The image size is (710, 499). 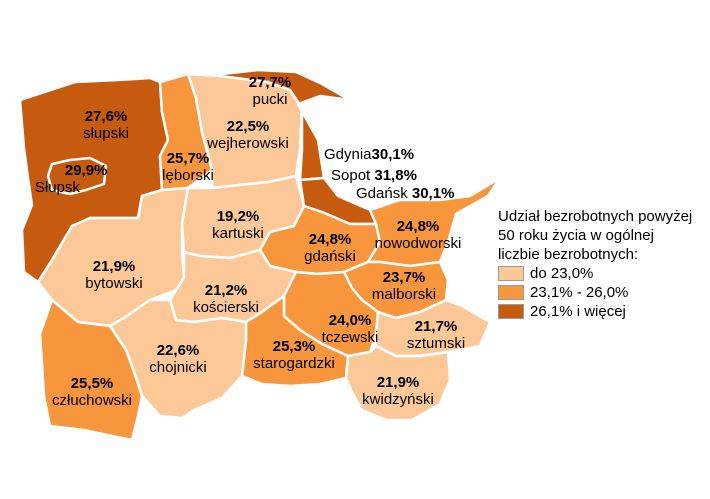 I want to click on label-pucki: 27,7% pucki, so click(x=270, y=91).